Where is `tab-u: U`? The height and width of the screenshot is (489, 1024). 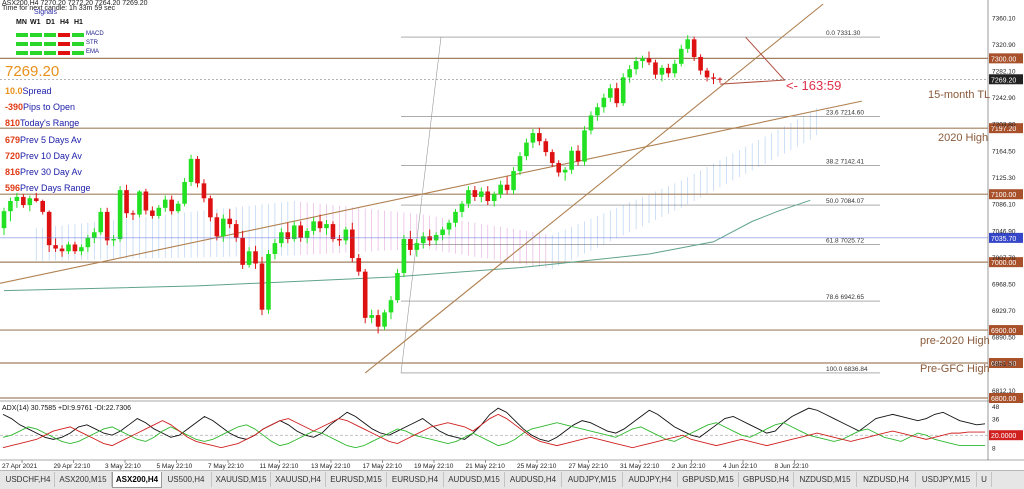 tab-u: U is located at coordinates (984, 479).